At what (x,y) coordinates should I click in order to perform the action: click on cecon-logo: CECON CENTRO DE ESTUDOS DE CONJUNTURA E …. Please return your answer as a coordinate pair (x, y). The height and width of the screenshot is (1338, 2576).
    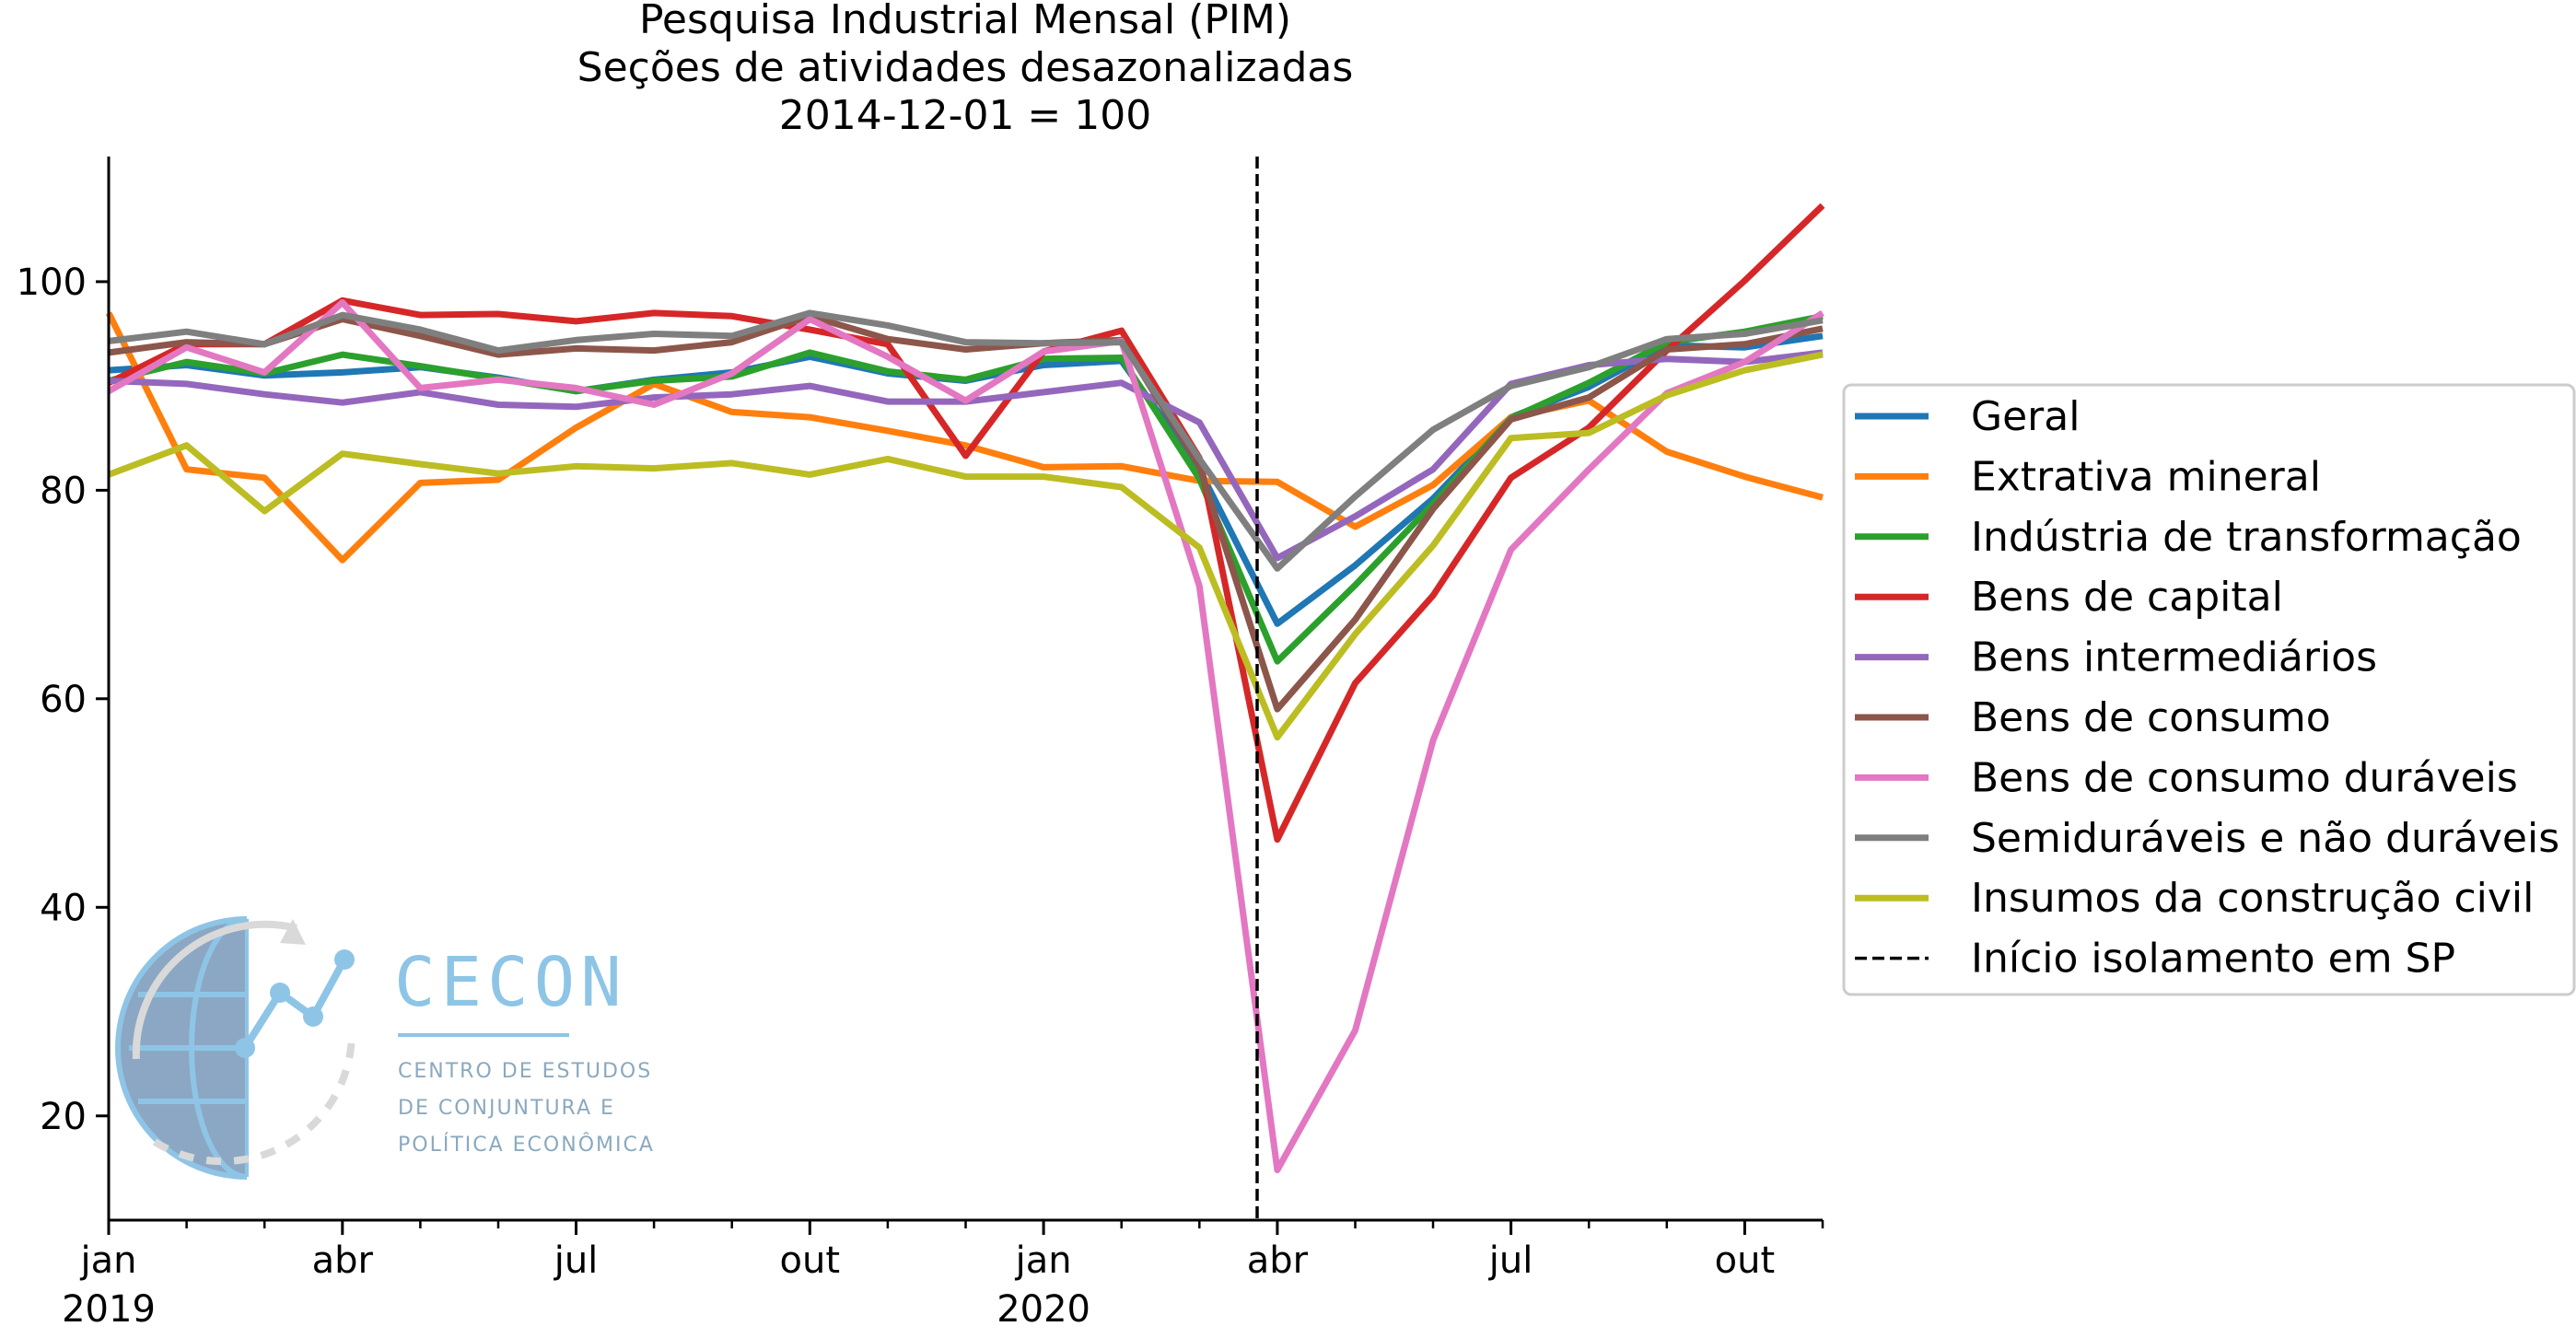
    Looking at the image, I should click on (385, 1048).